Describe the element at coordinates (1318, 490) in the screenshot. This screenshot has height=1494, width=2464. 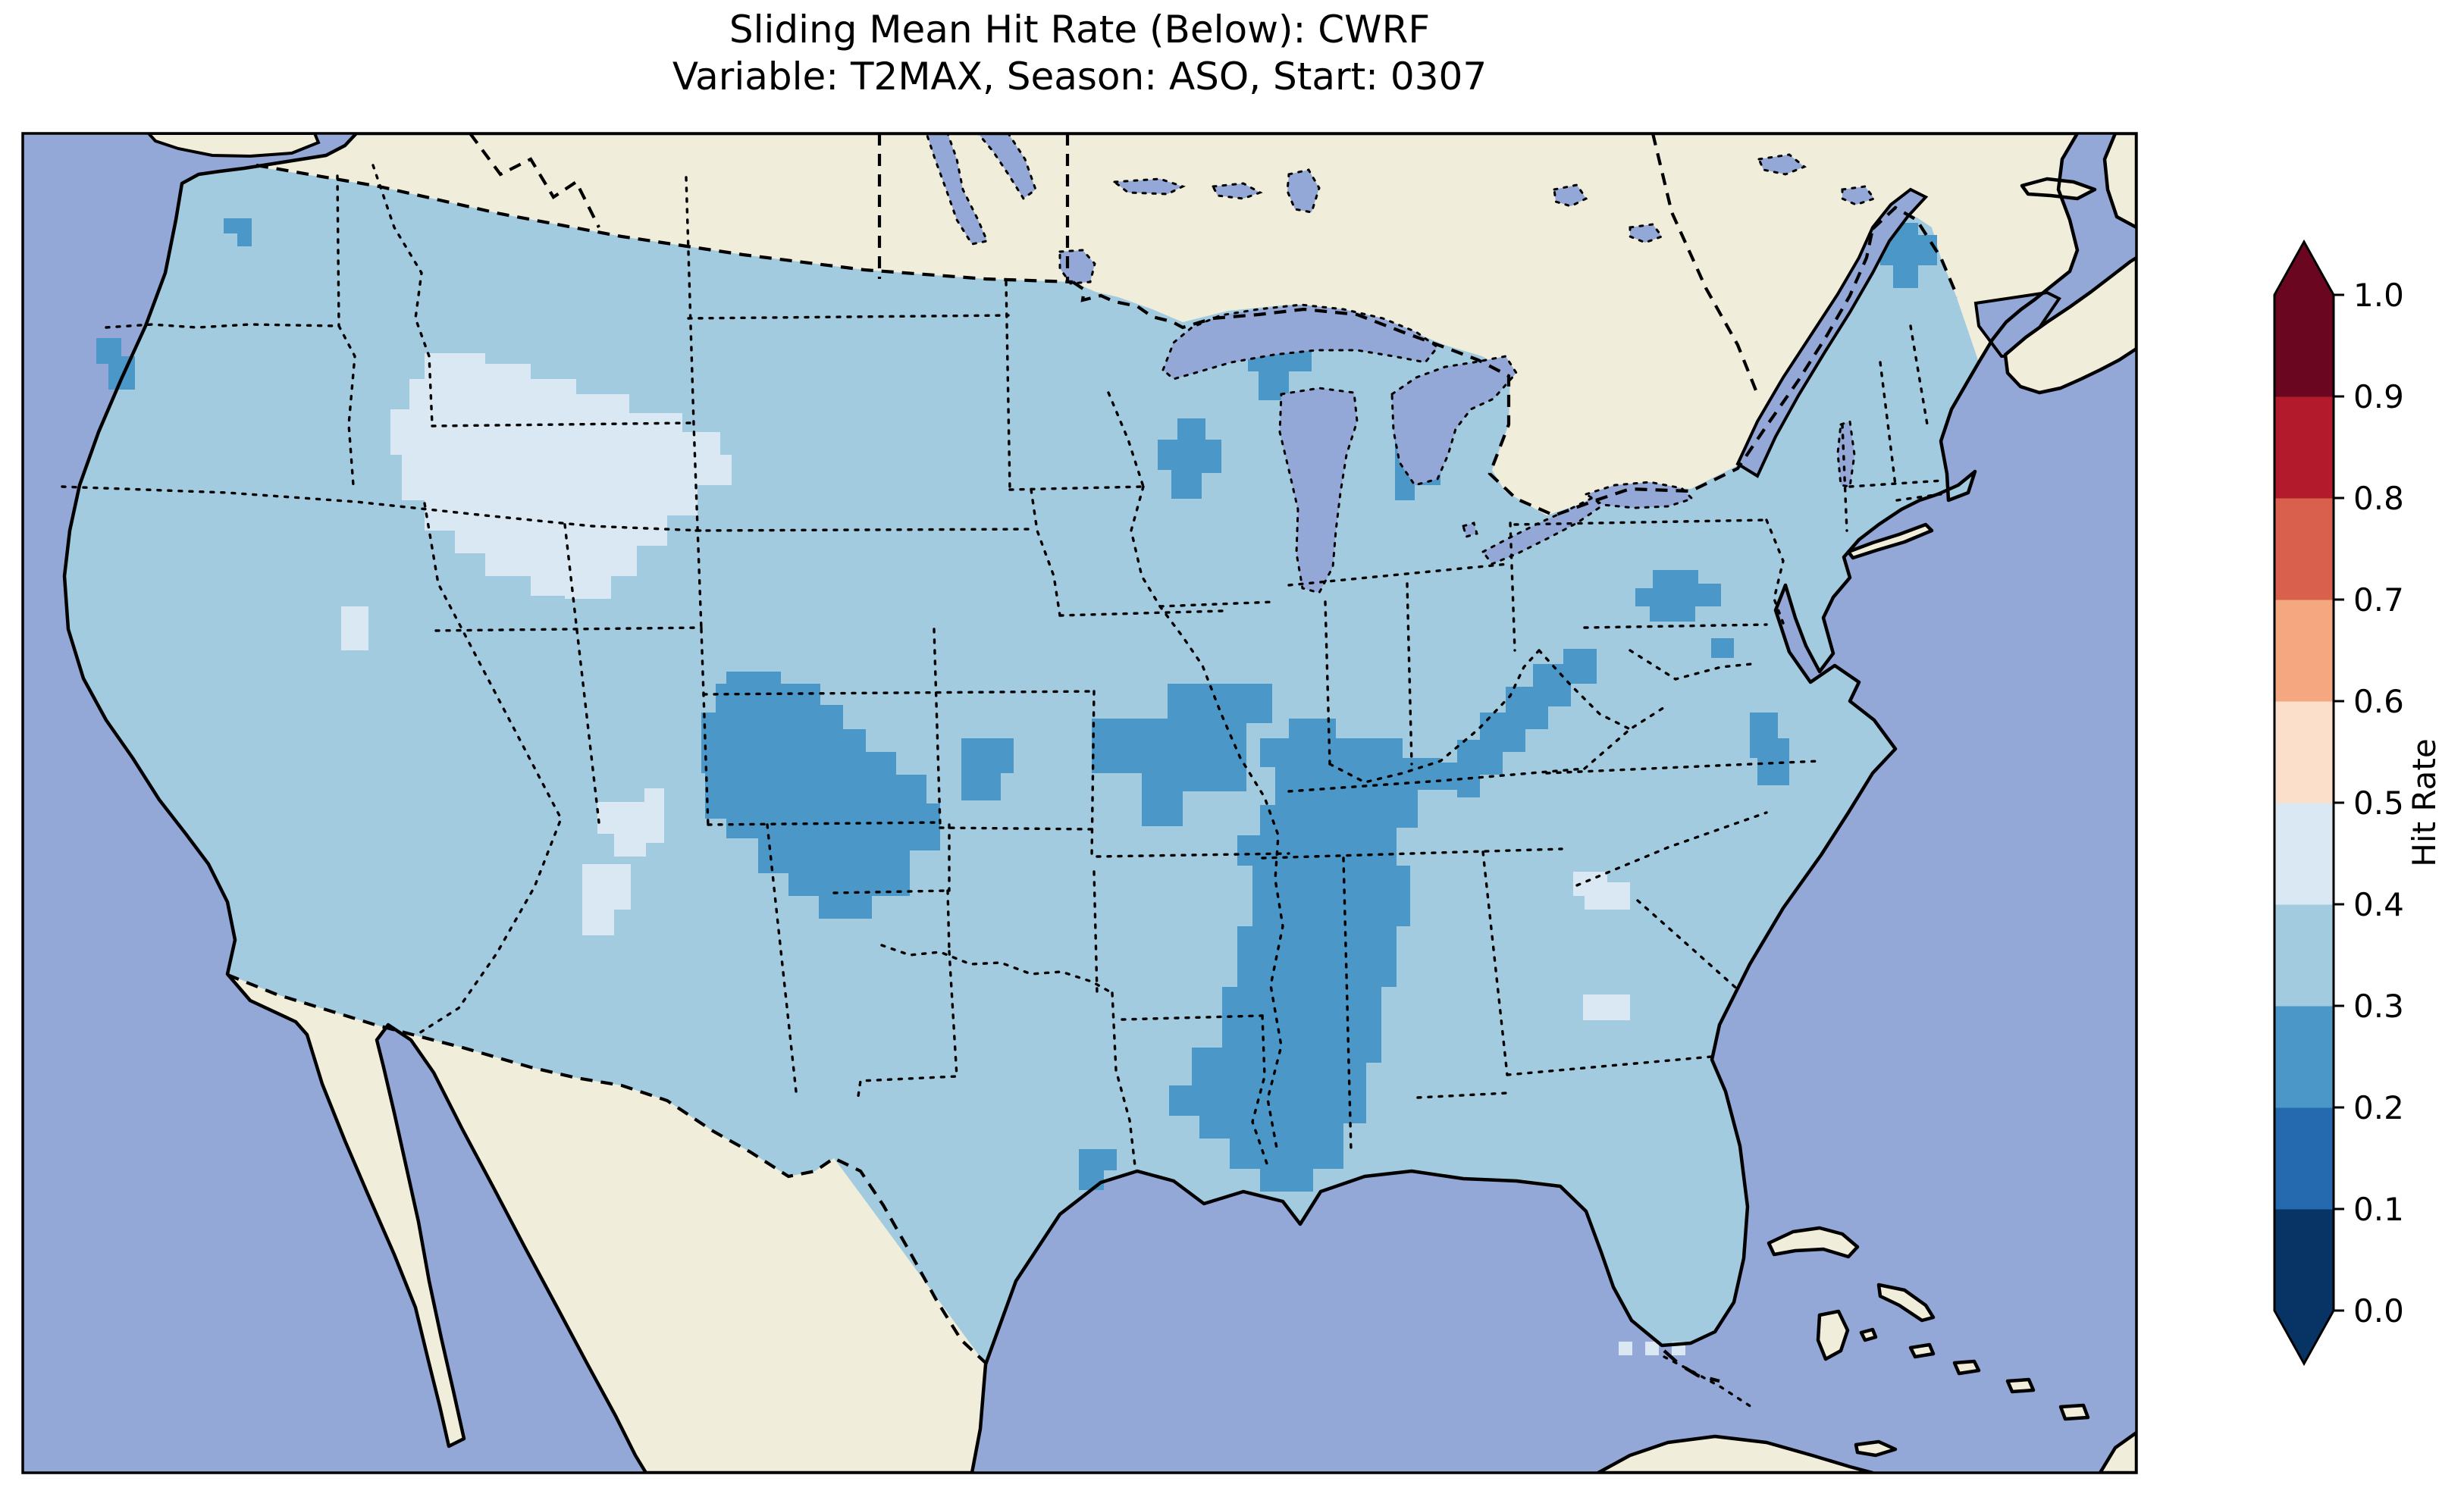
I see `lake-michigan` at that location.